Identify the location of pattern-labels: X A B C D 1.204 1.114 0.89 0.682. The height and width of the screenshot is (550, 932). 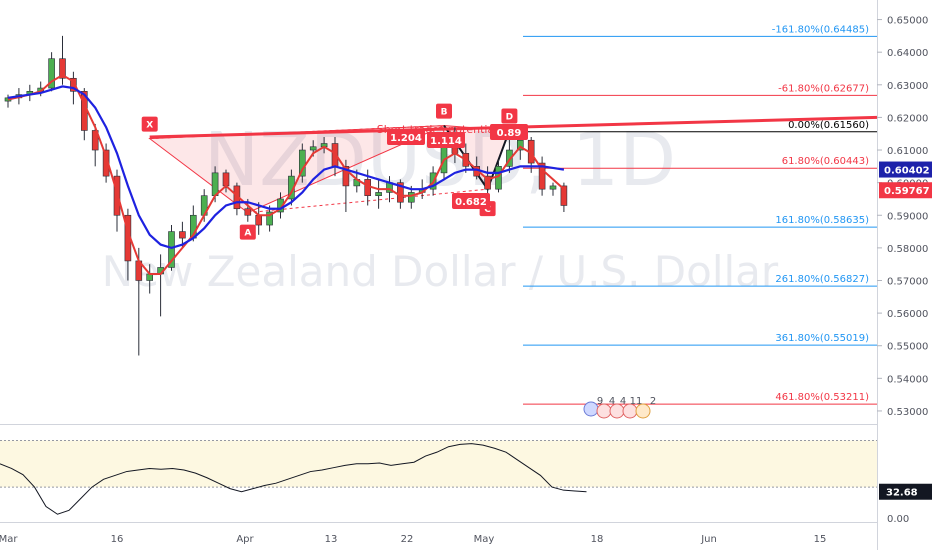
(334, 171).